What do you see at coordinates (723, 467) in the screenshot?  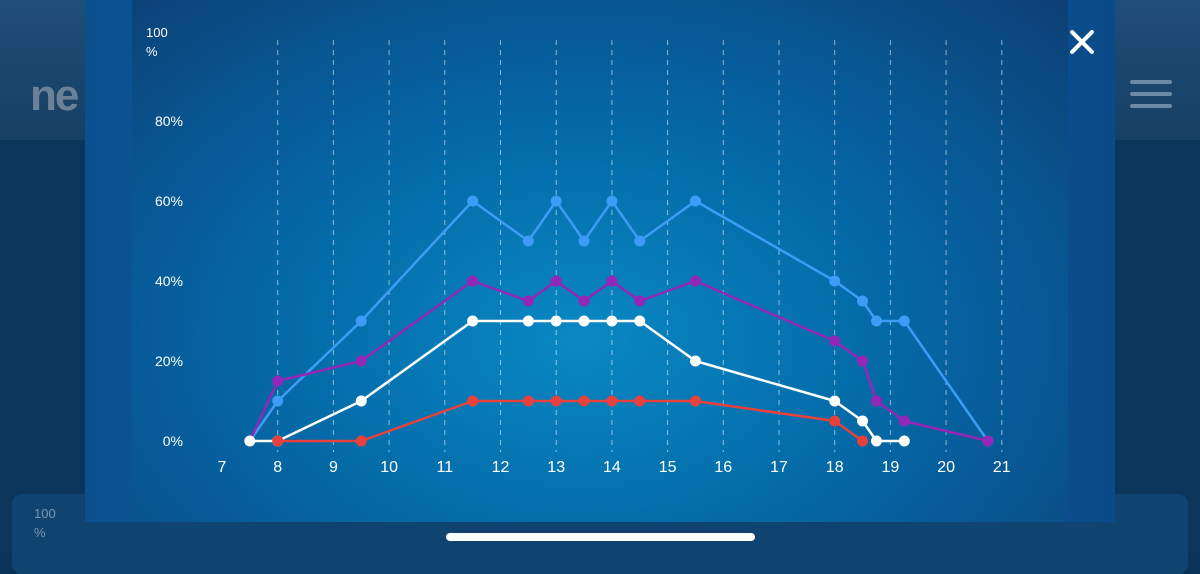 I see `x-tick-label-16: 16` at bounding box center [723, 467].